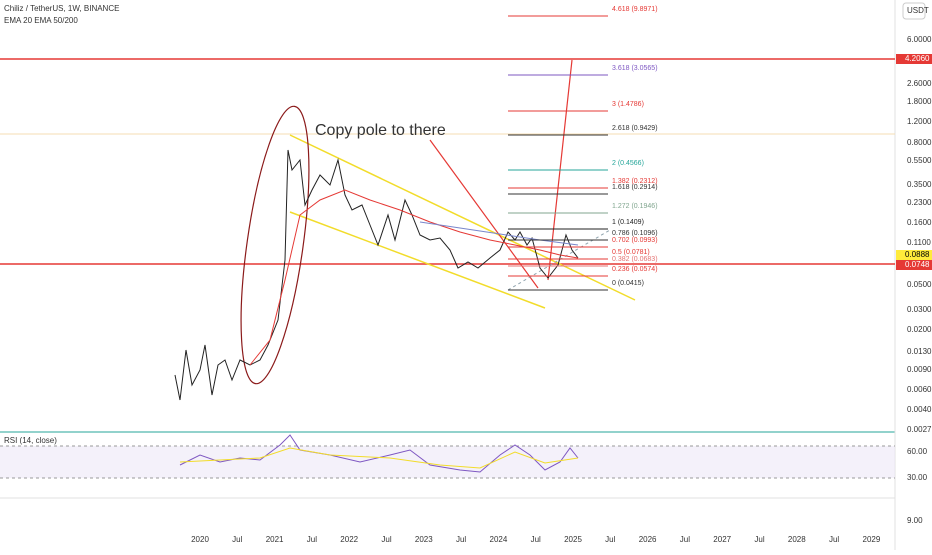 This screenshot has height=555, width=932. Describe the element at coordinates (919, 329) in the screenshot. I see `price-label: 0.0200` at that location.